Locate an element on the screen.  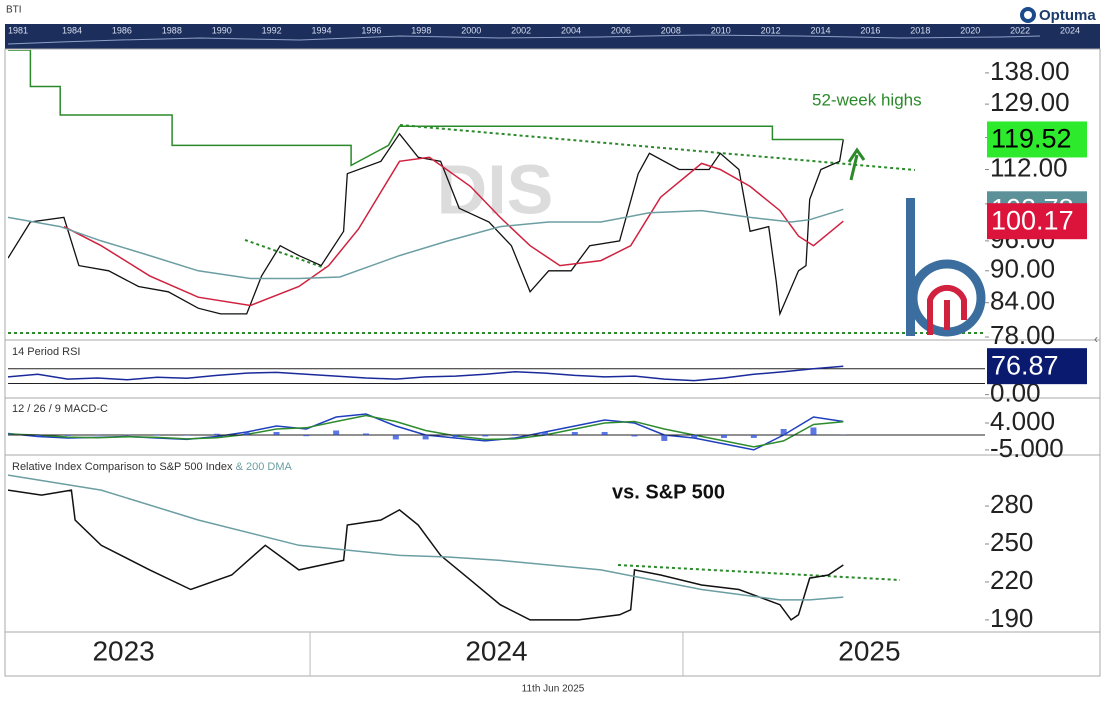
overview-year: 1984 is located at coordinates (72, 30).